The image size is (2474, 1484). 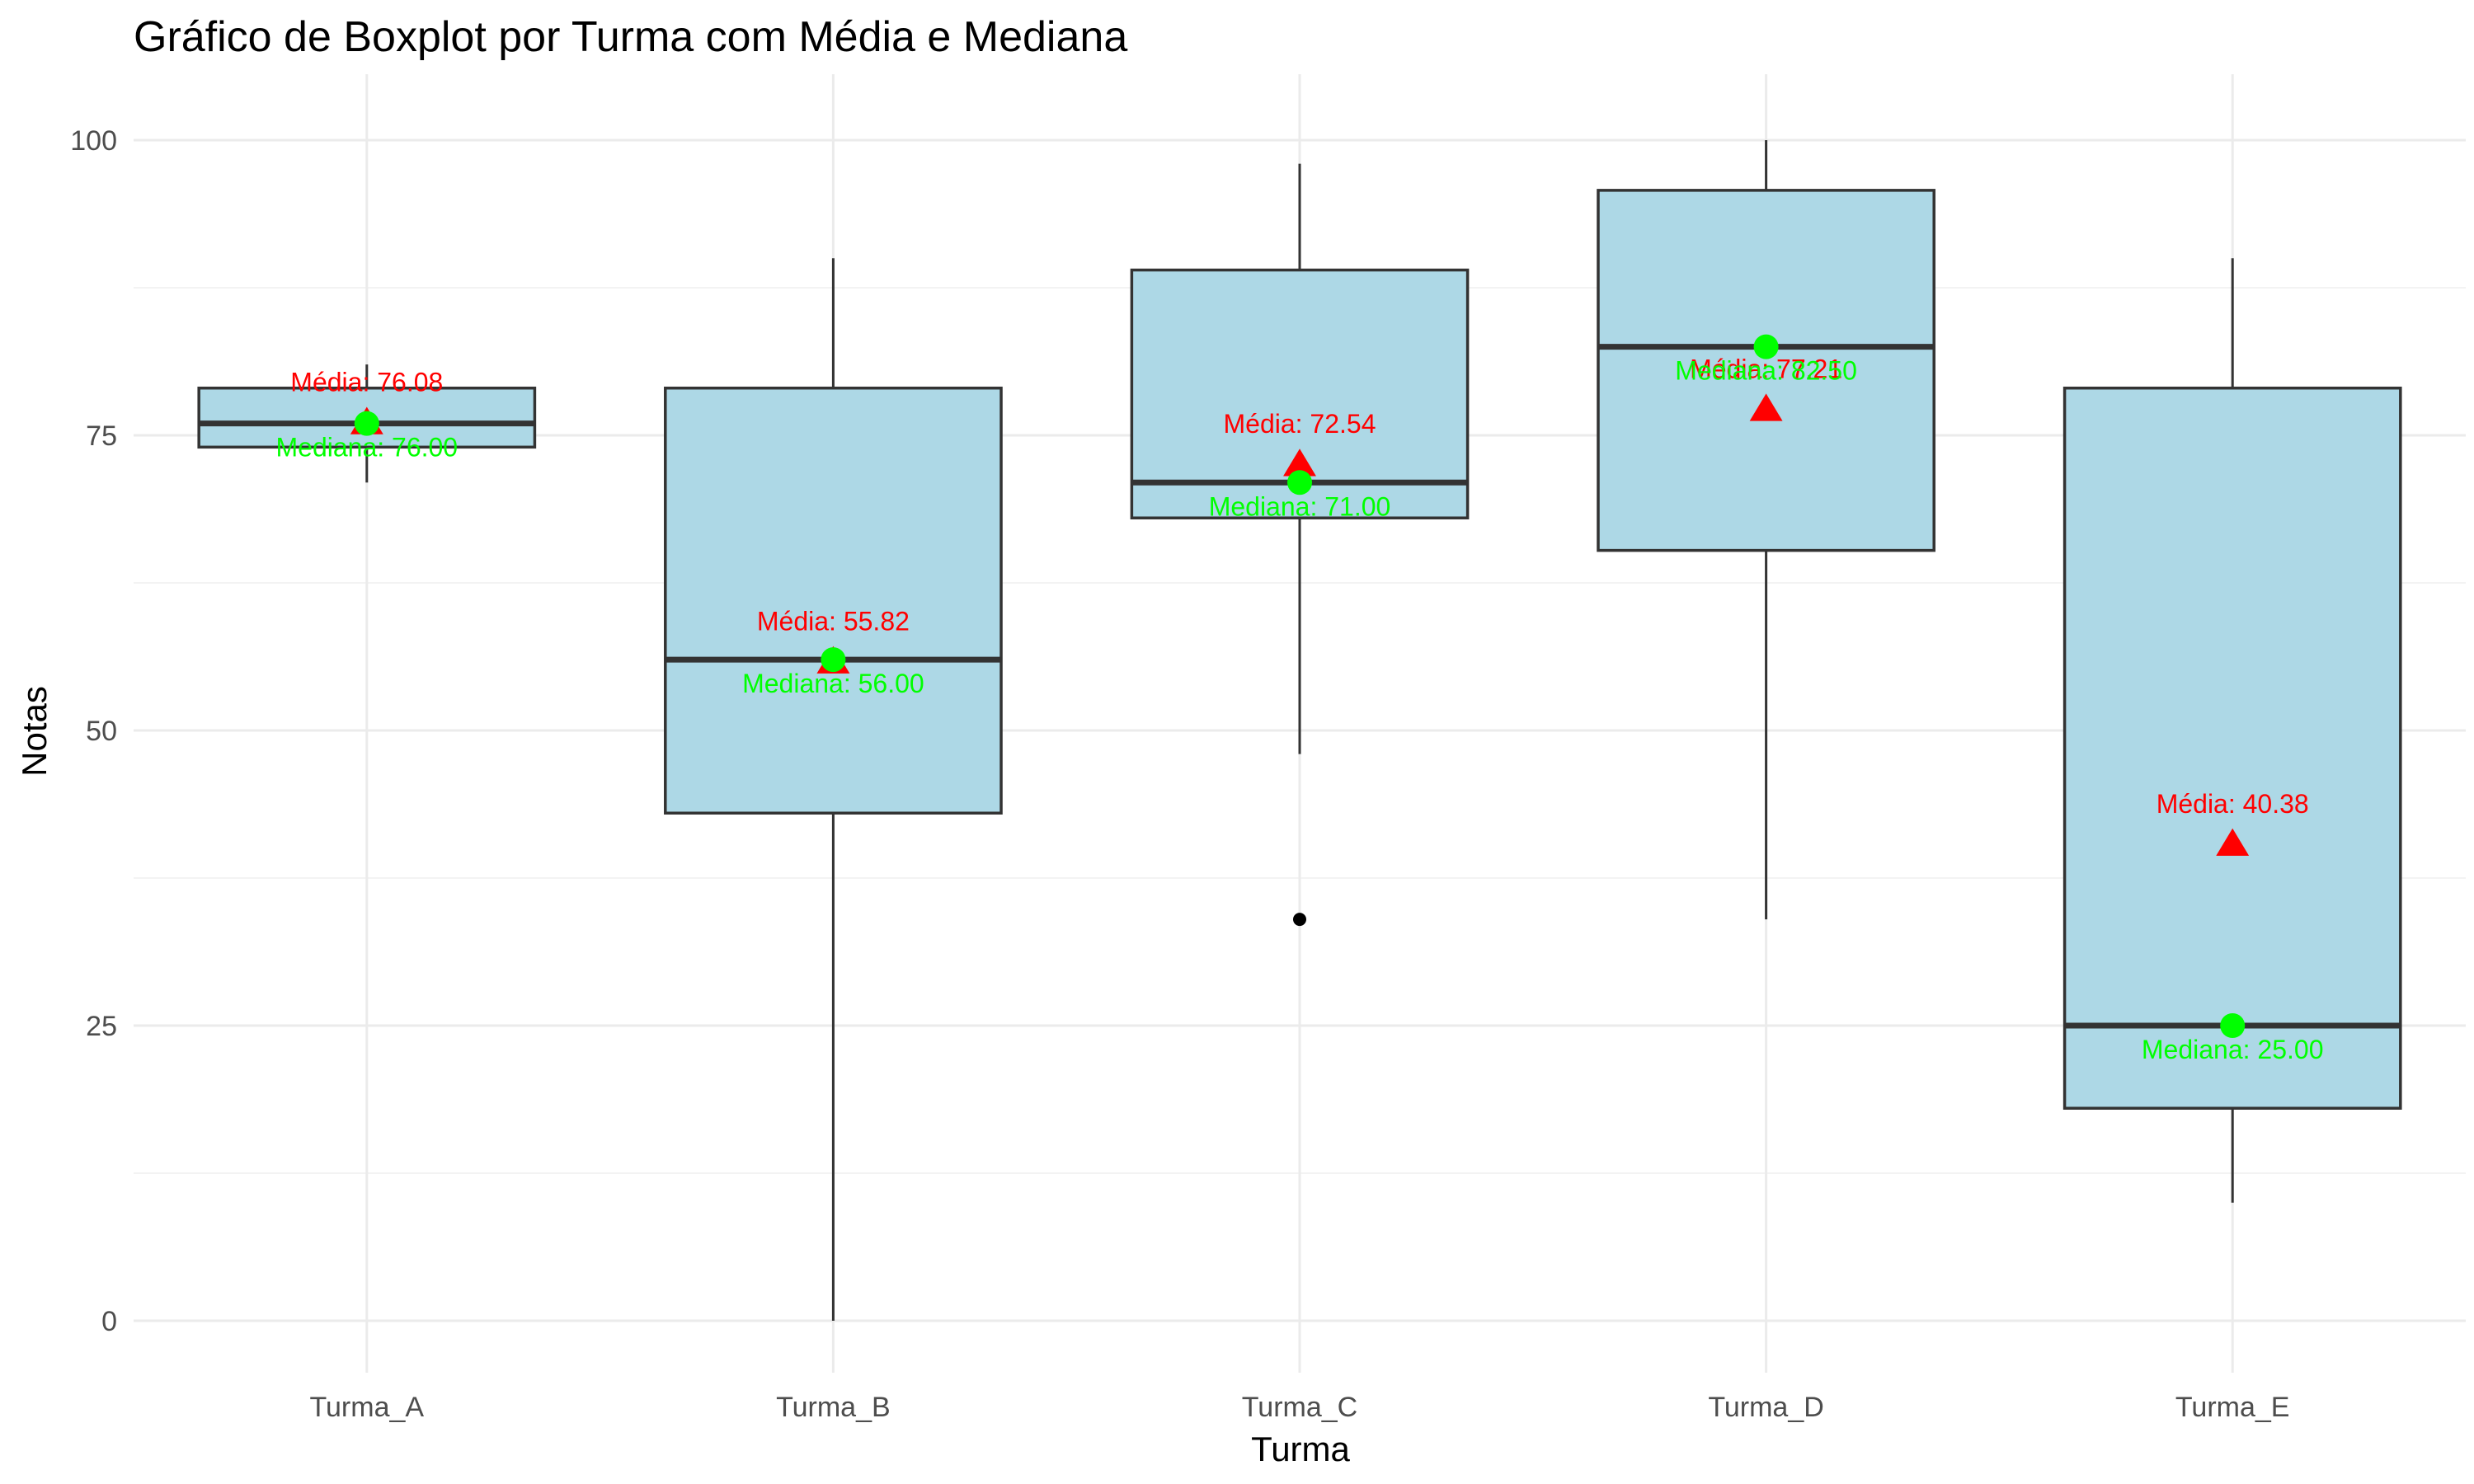 What do you see at coordinates (1299, 1407) in the screenshot?
I see `x-tick-label: Turma_C` at bounding box center [1299, 1407].